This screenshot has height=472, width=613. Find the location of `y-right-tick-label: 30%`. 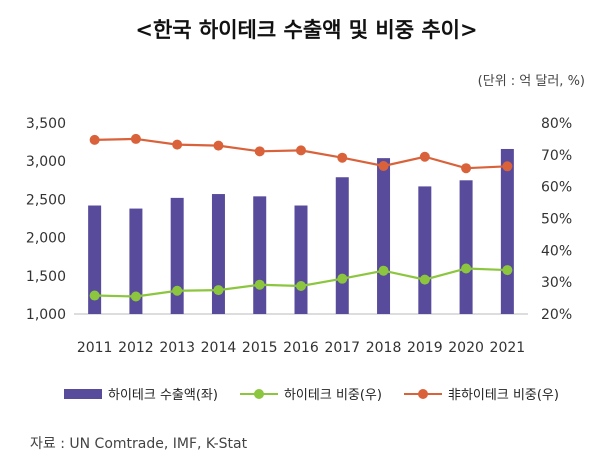

y-right-tick-label: 30% is located at coordinates (556, 283).